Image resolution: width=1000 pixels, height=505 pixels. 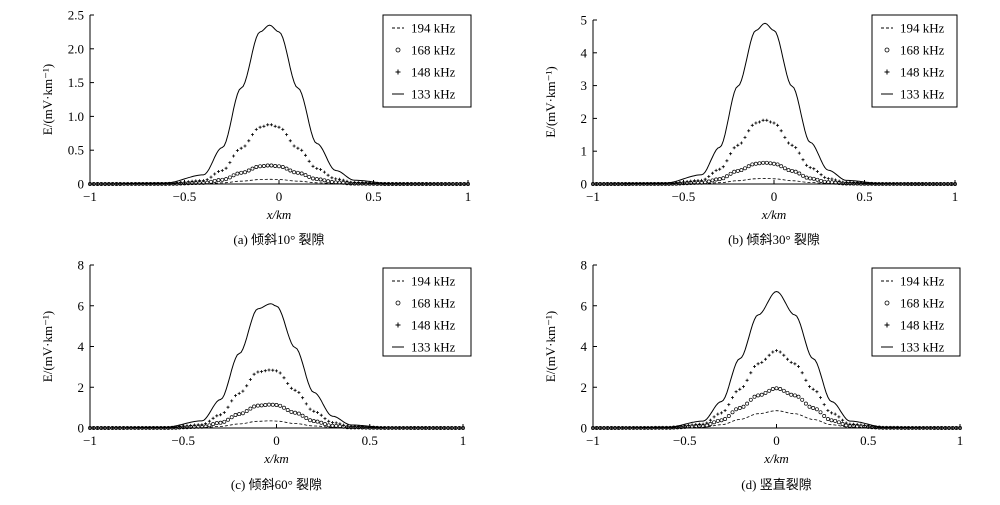 What do you see at coordinates (47, 346) in the screenshot?
I see `y-axis-label: E/(mV·km⁻¹)` at bounding box center [47, 346].